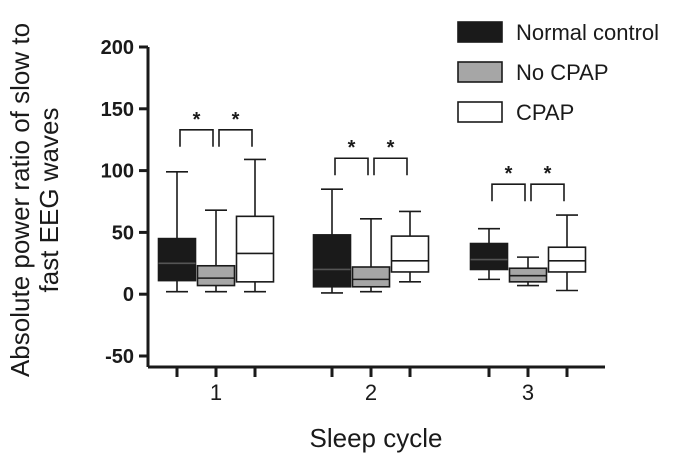  What do you see at coordinates (128, 295) in the screenshot?
I see `y-tick-label: 0` at bounding box center [128, 295].